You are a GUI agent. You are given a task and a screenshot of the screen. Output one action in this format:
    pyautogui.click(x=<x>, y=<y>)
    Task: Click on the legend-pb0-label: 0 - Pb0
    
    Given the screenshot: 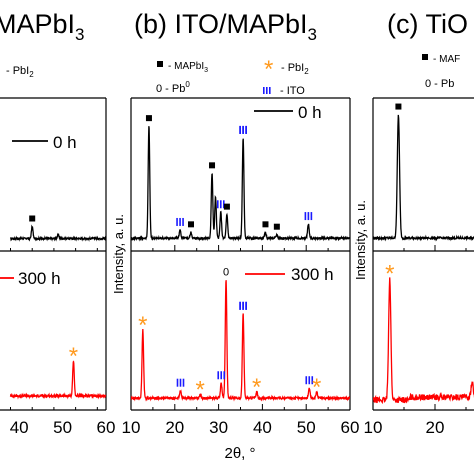 What is the action you would take?
    pyautogui.click(x=173, y=87)
    